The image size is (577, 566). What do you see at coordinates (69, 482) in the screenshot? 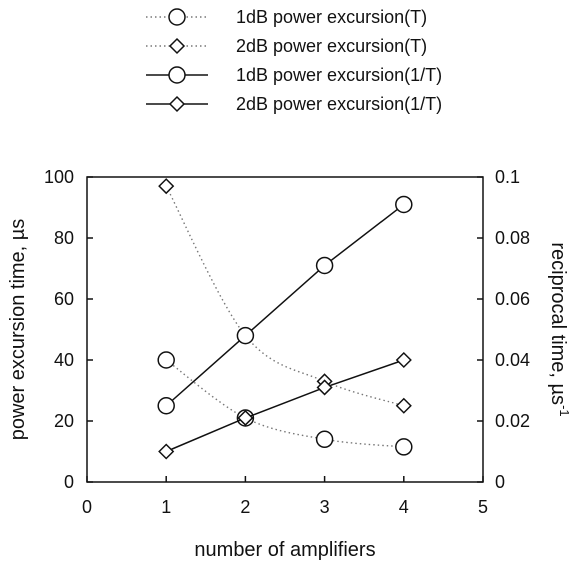
I see `y-left-tick-label: 0` at bounding box center [69, 482].